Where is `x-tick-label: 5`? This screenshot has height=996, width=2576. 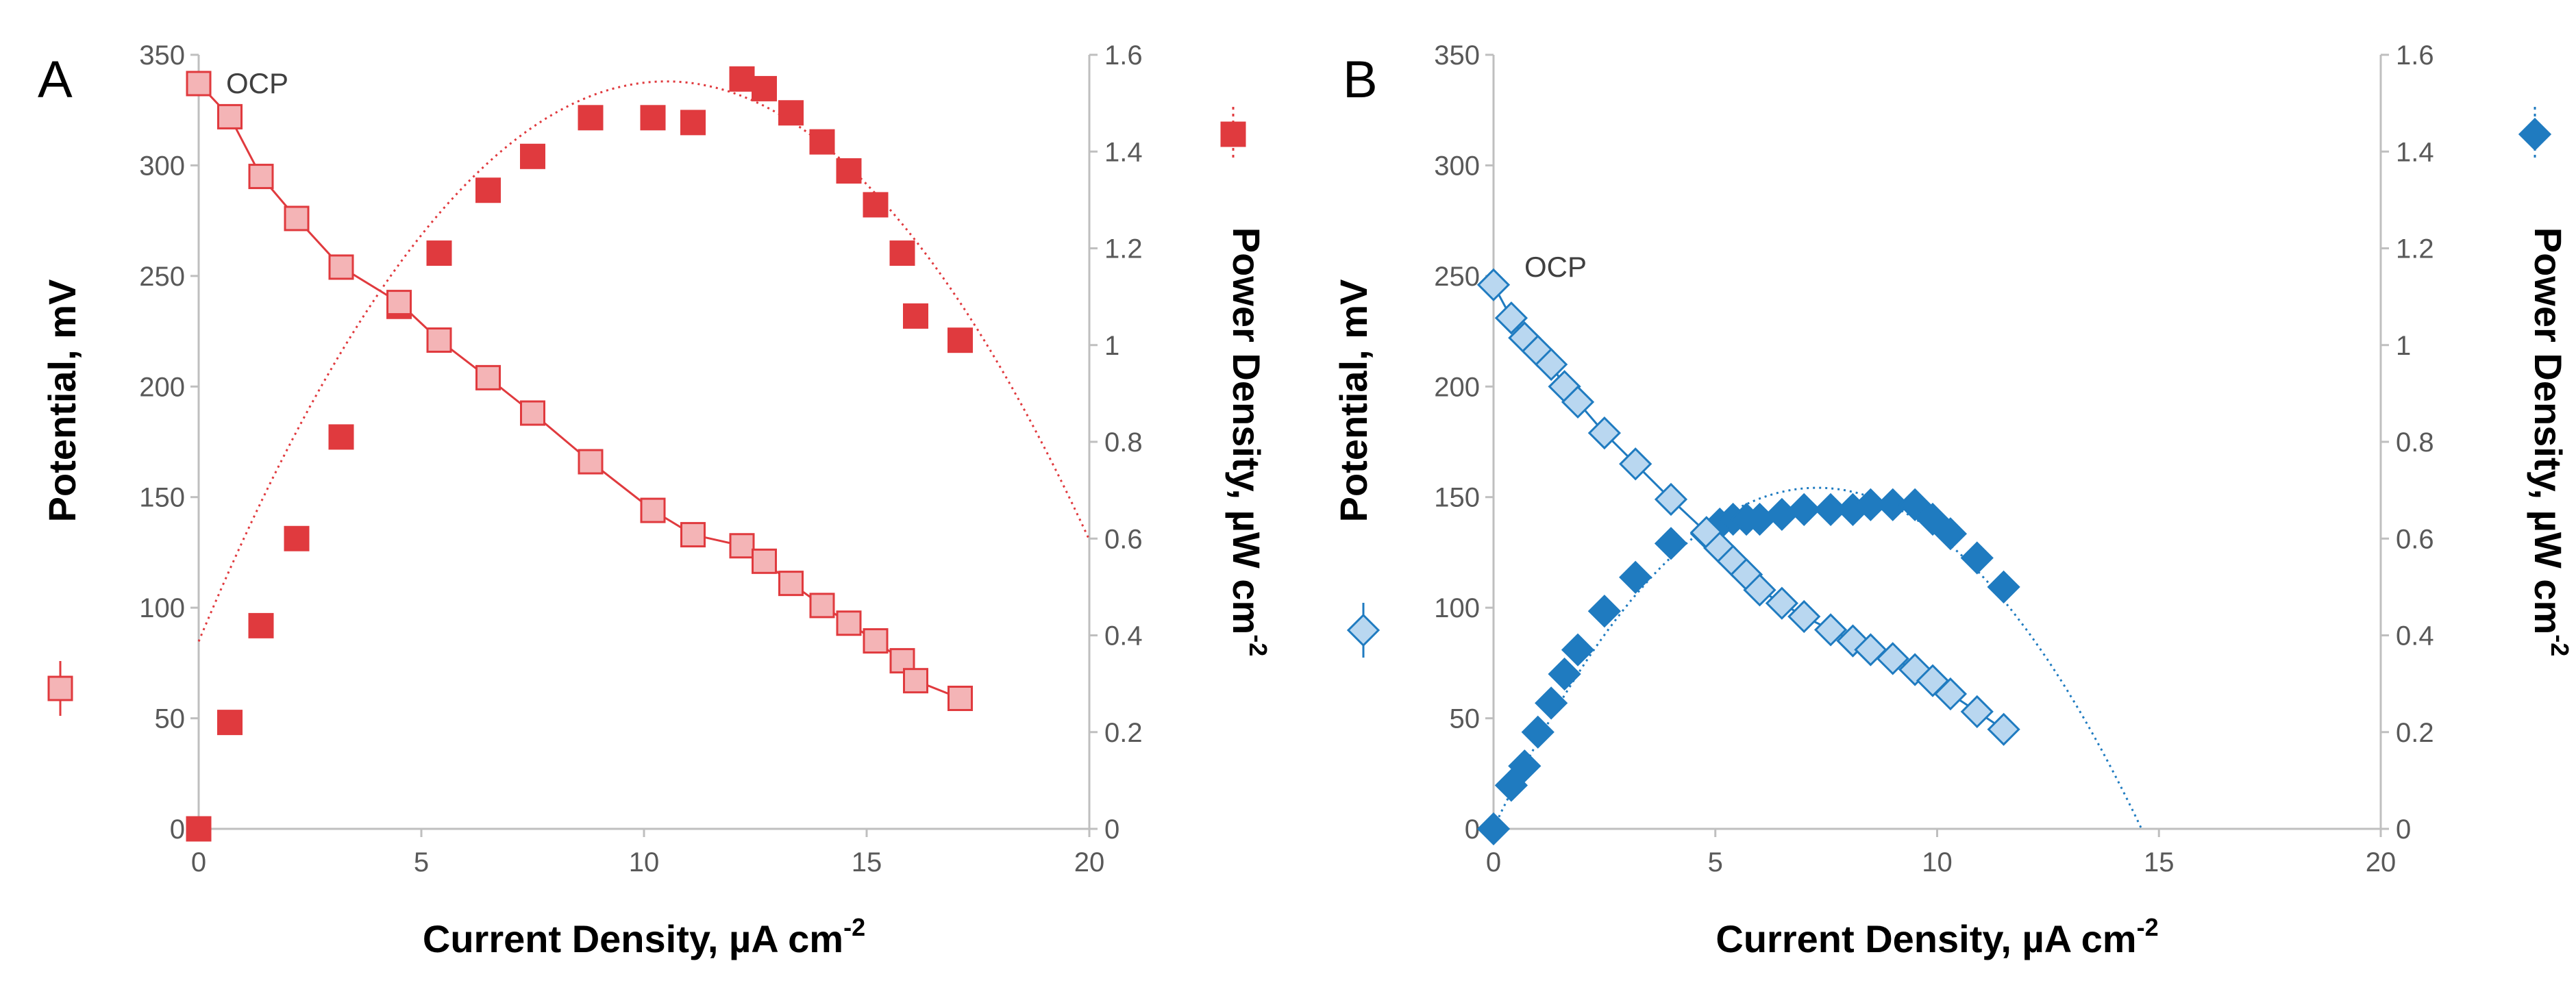
x-tick-label: 5 is located at coordinates (421, 862).